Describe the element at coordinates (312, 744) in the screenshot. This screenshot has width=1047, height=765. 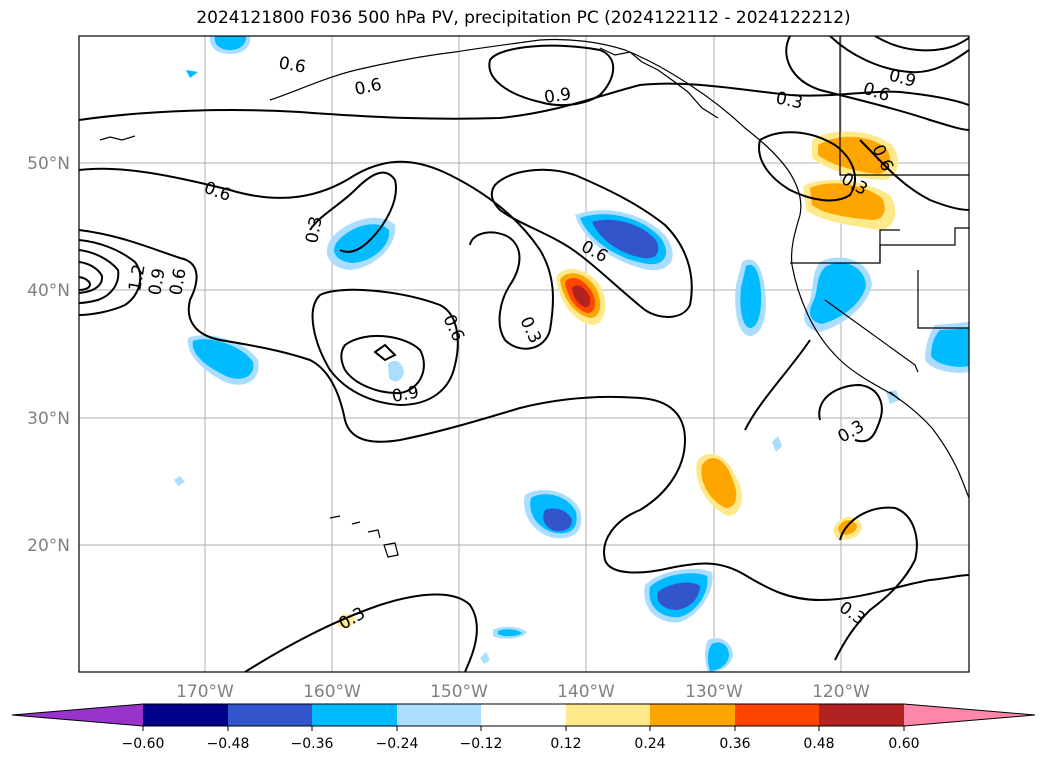
I see `colorbar-tick-label: −0.36` at that location.